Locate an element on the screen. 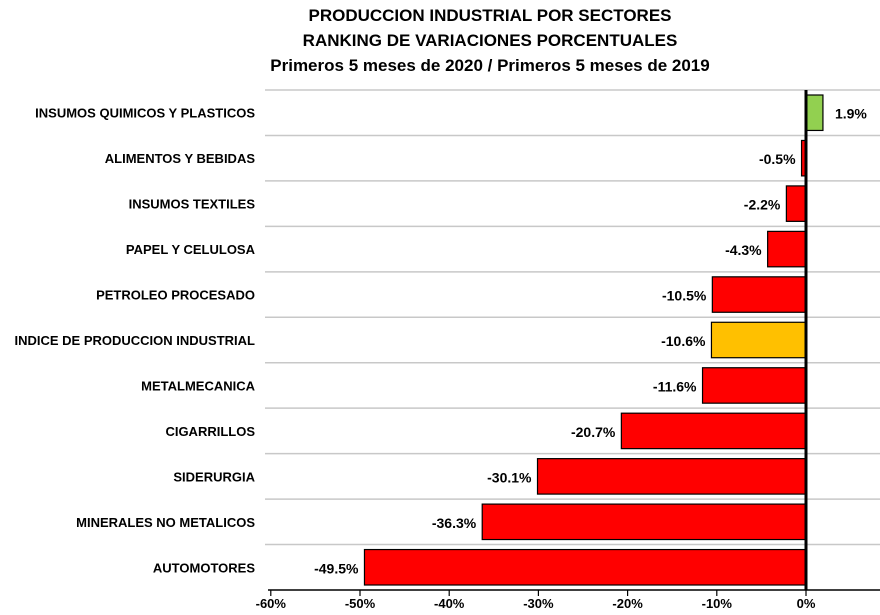  data-label: -30.1% is located at coordinates (509, 477).